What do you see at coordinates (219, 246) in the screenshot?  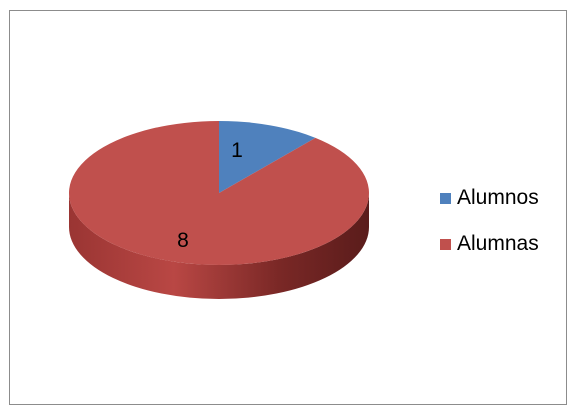 I see `pie-side-alumnas` at bounding box center [219, 246].